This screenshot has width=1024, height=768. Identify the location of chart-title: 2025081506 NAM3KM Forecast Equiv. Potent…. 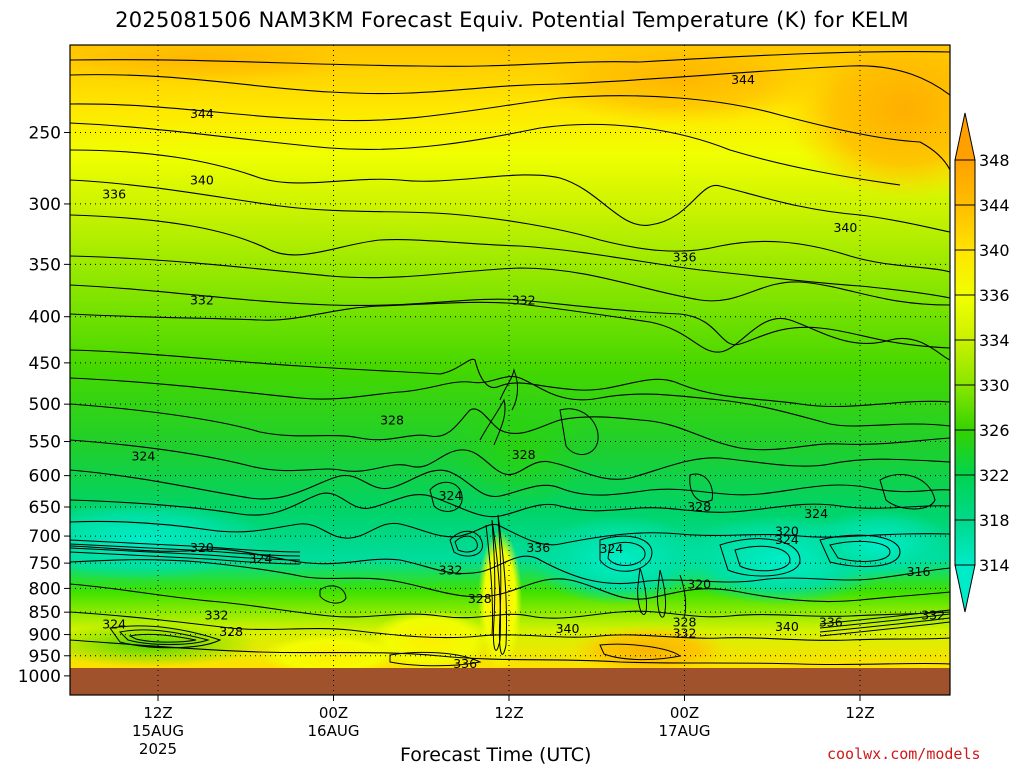
(512, 20).